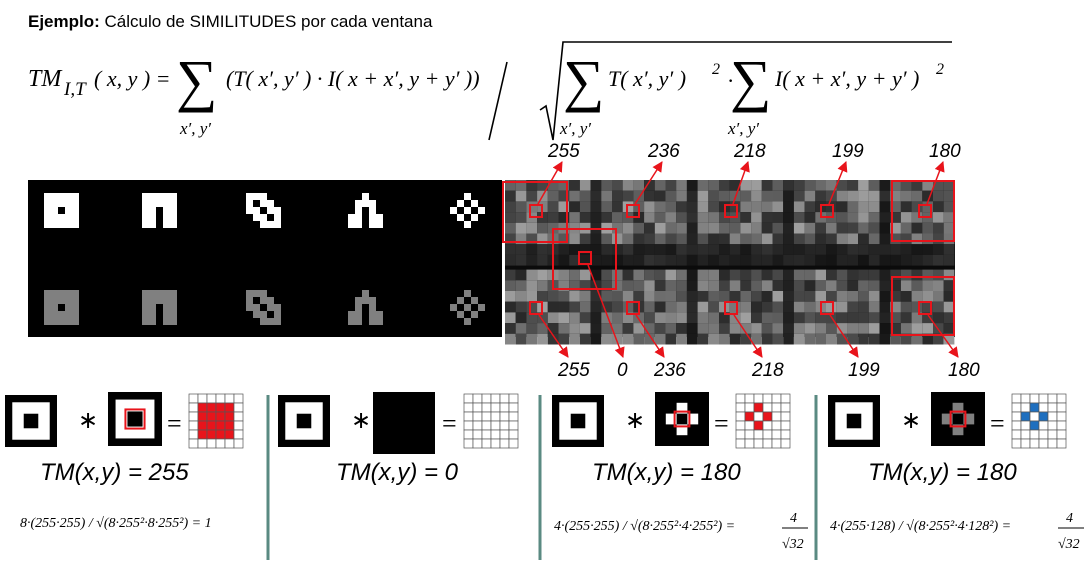 The image size is (1091, 562). Describe the element at coordinates (88, 421) in the screenshot. I see `convolution-operator: ∗` at that location.